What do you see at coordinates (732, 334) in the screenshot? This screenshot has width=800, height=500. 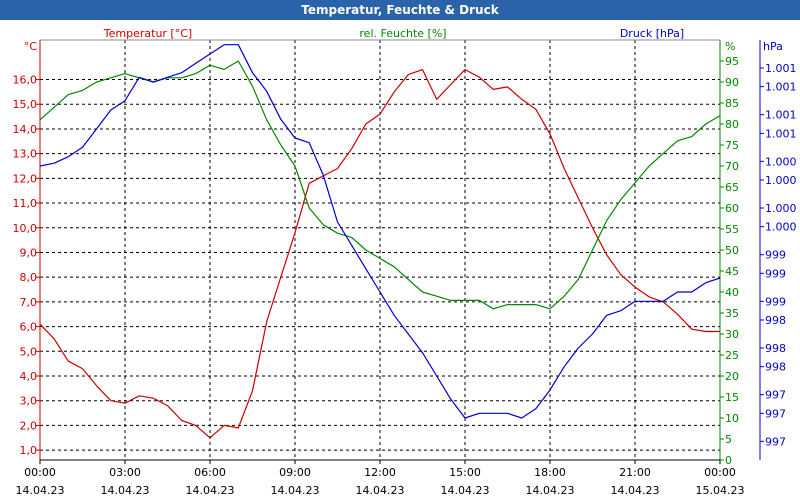 I see `y-right-tick-label: 30` at bounding box center [732, 334].